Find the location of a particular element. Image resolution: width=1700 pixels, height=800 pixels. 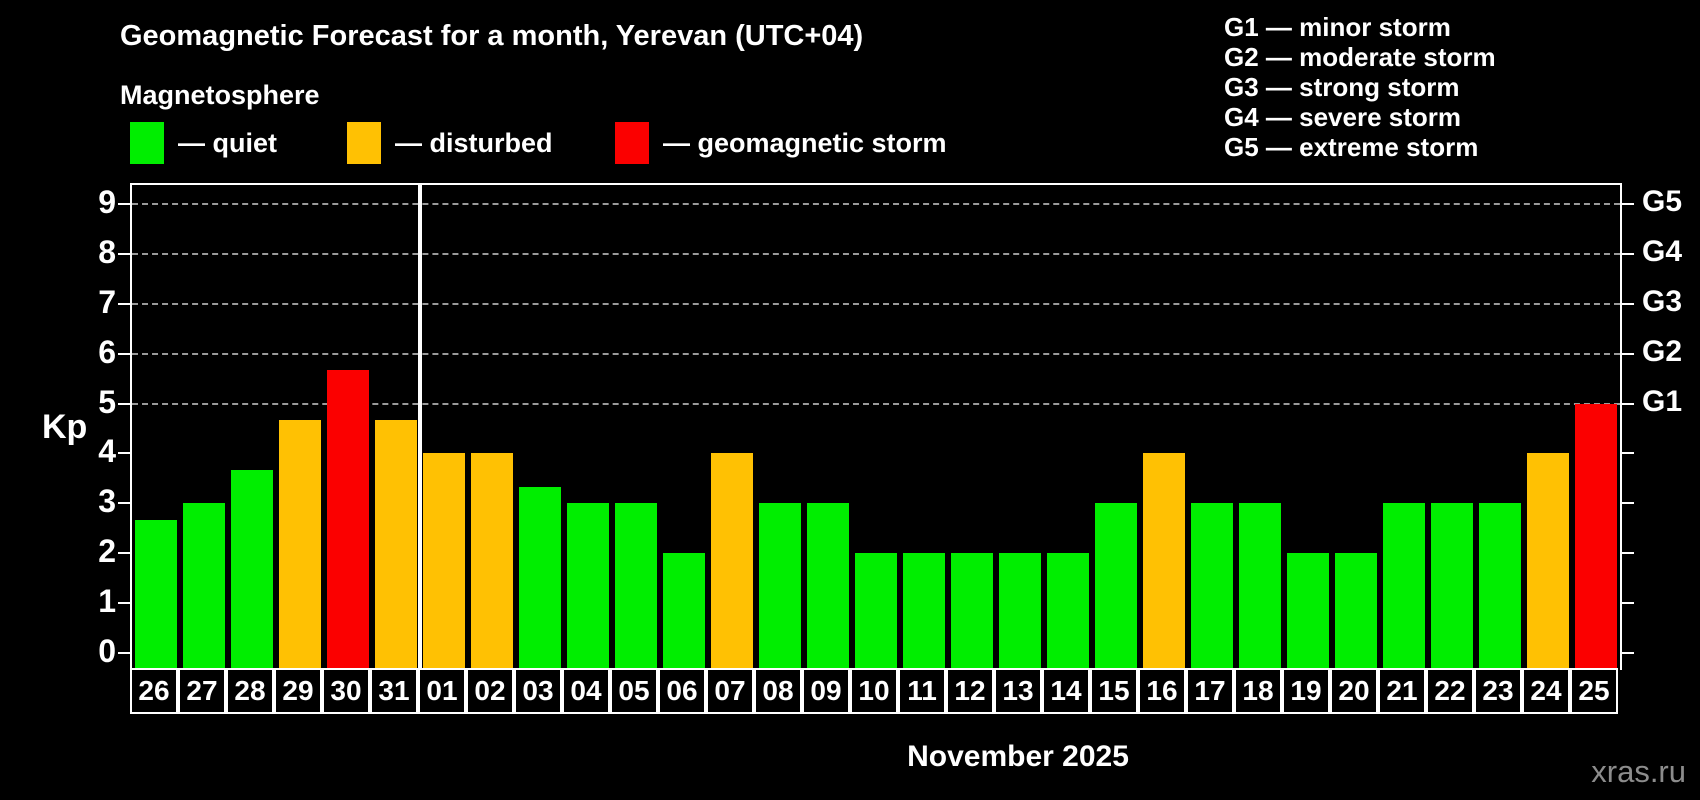

day-label-16: 16 is located at coordinates (1162, 691).